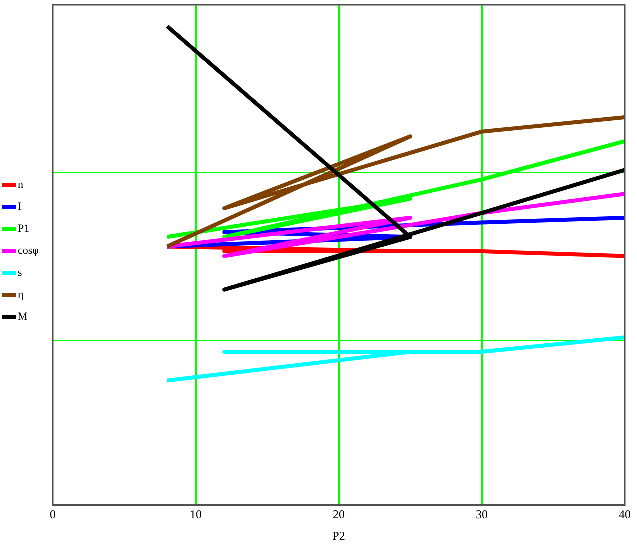 The height and width of the screenshot is (548, 637). What do you see at coordinates (339, 515) in the screenshot?
I see `x-tick-label: 20` at bounding box center [339, 515].